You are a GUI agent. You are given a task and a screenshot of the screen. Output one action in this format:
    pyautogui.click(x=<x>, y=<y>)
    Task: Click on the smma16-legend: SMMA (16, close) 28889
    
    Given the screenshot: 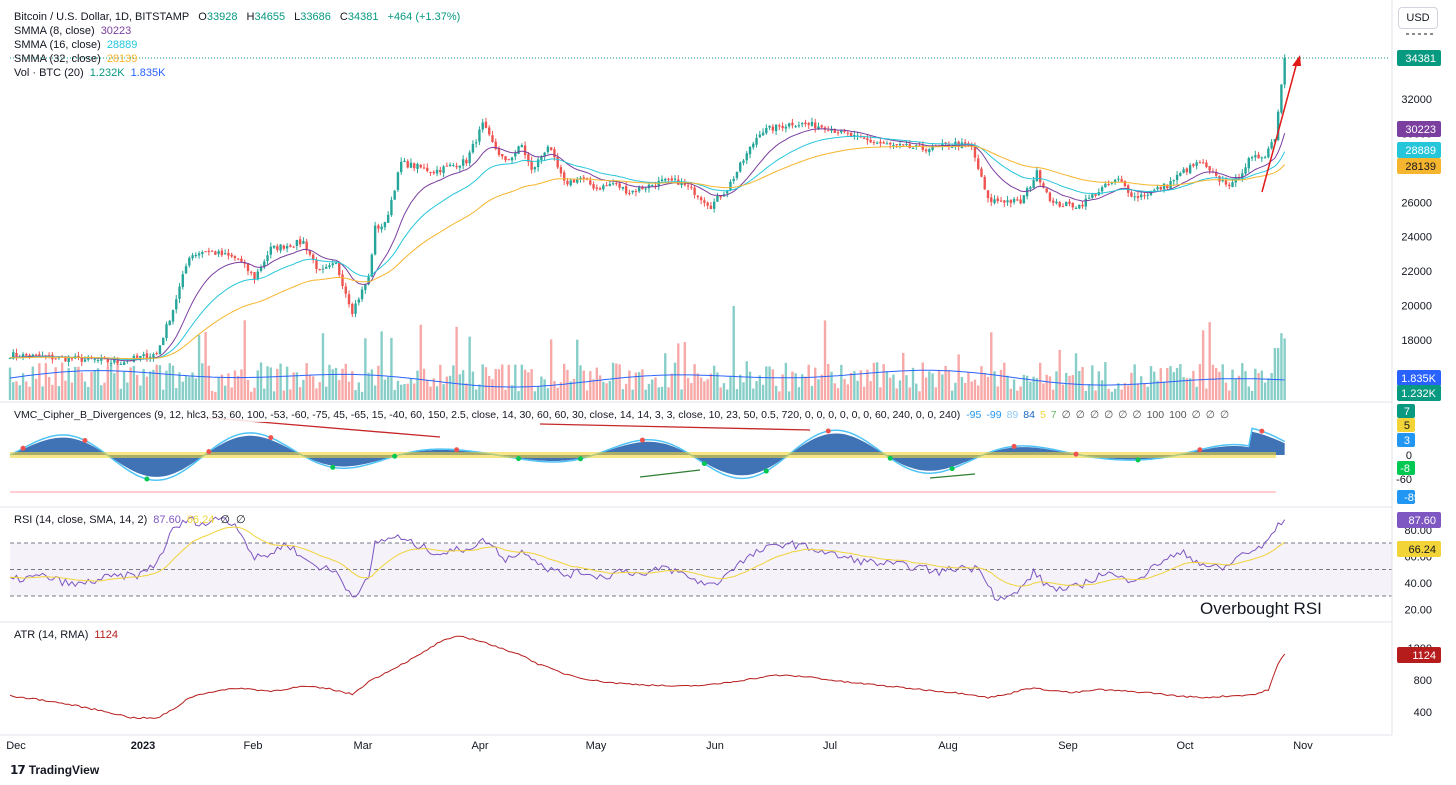 What is the action you would take?
    pyautogui.click(x=78, y=45)
    